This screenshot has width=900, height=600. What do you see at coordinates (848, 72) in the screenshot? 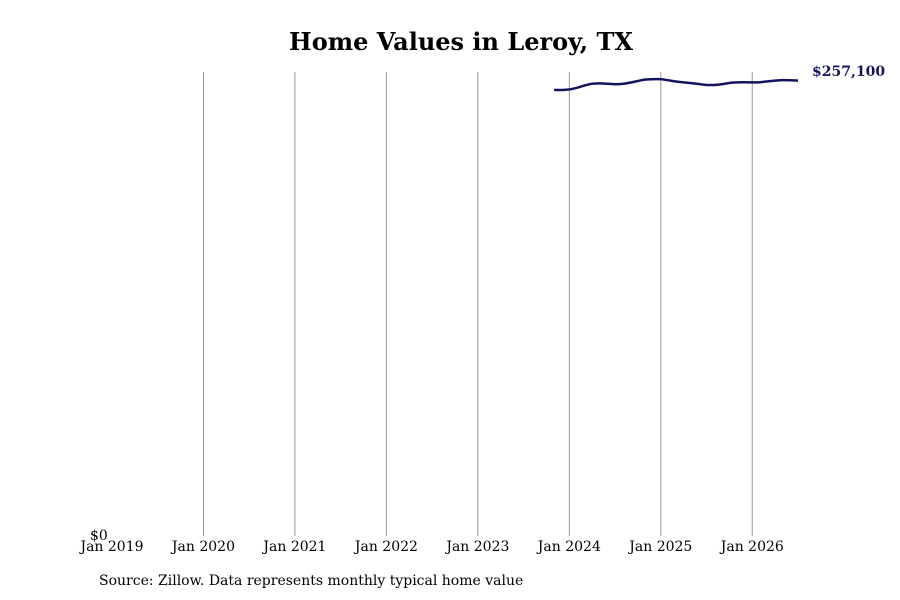
I see `end-value-label: $257,100` at bounding box center [848, 72].